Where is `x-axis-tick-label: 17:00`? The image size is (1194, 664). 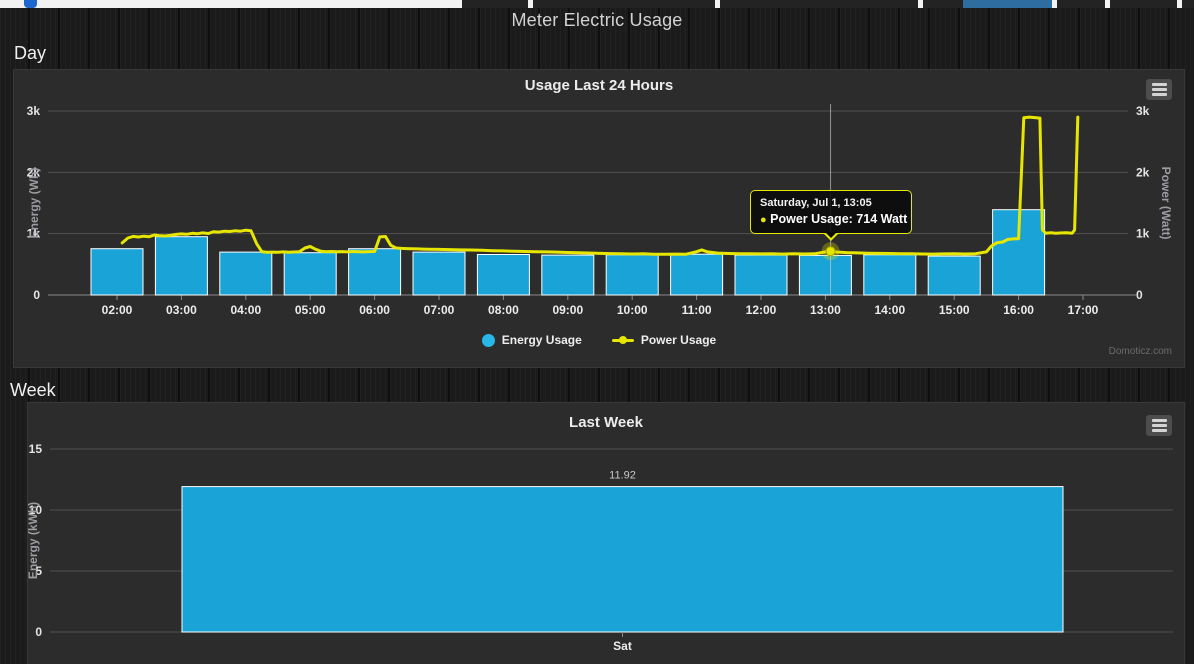 x-axis-tick-label: 17:00 is located at coordinates (1083, 310).